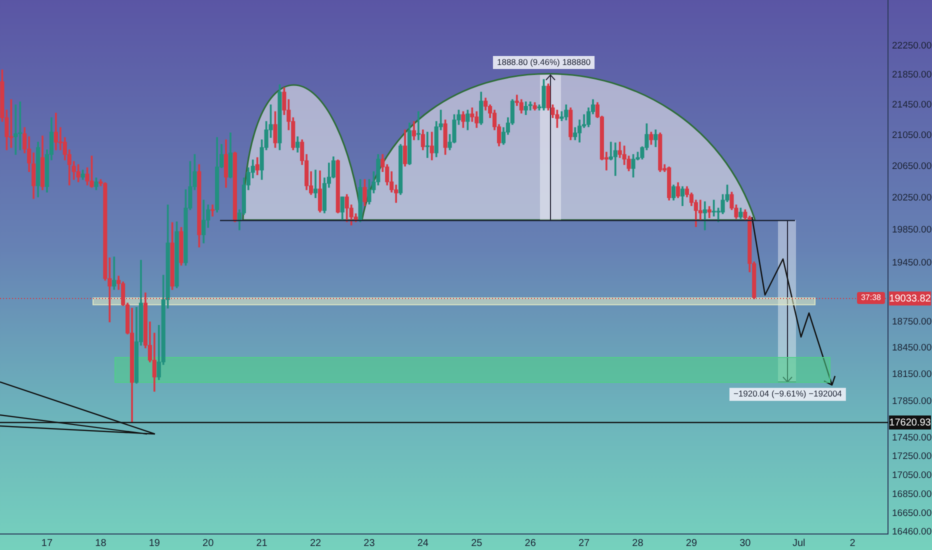 This screenshot has height=550, width=932. Describe the element at coordinates (871, 298) in the screenshot. I see `annotation: 37:38` at that location.